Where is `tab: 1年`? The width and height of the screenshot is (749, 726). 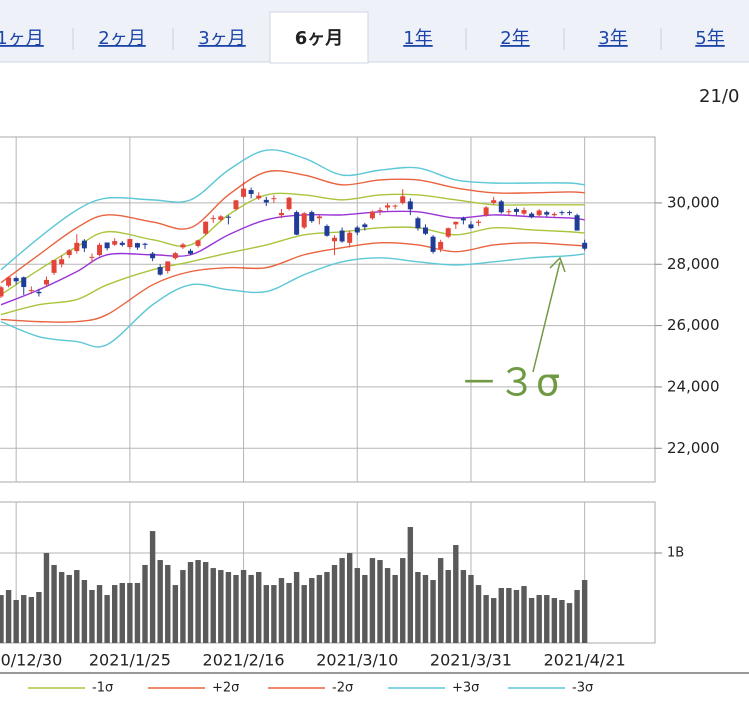 tab: 1年 is located at coordinates (417, 38).